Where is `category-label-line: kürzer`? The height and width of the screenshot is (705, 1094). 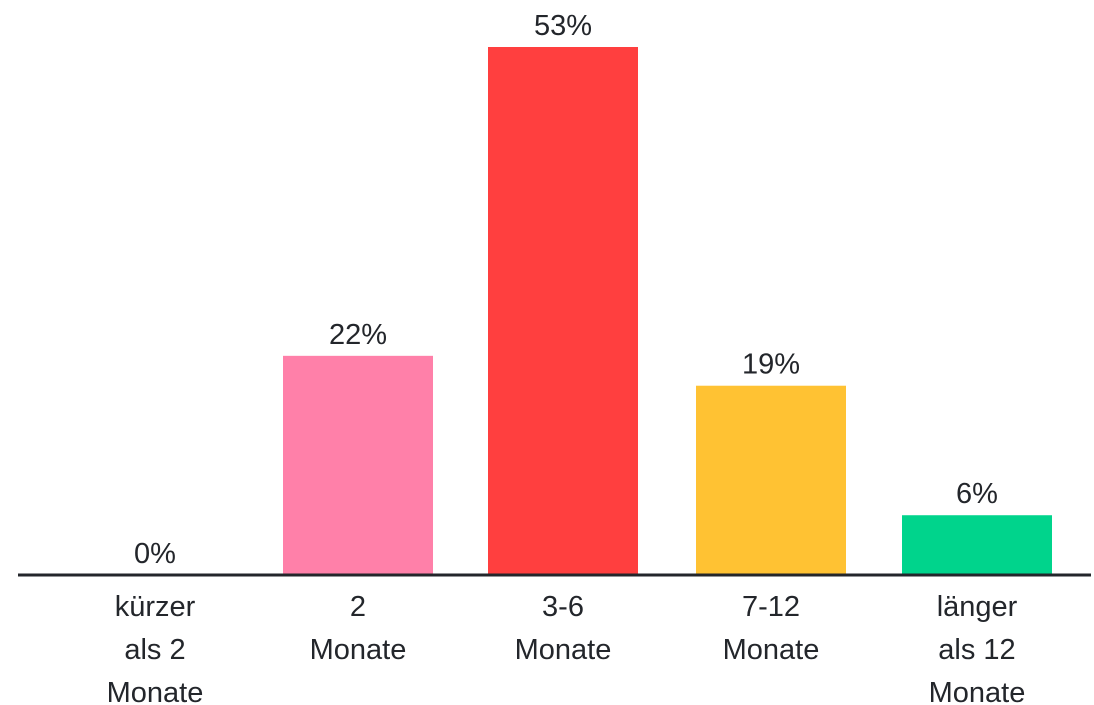 category-label-line: kürzer is located at coordinates (155, 607).